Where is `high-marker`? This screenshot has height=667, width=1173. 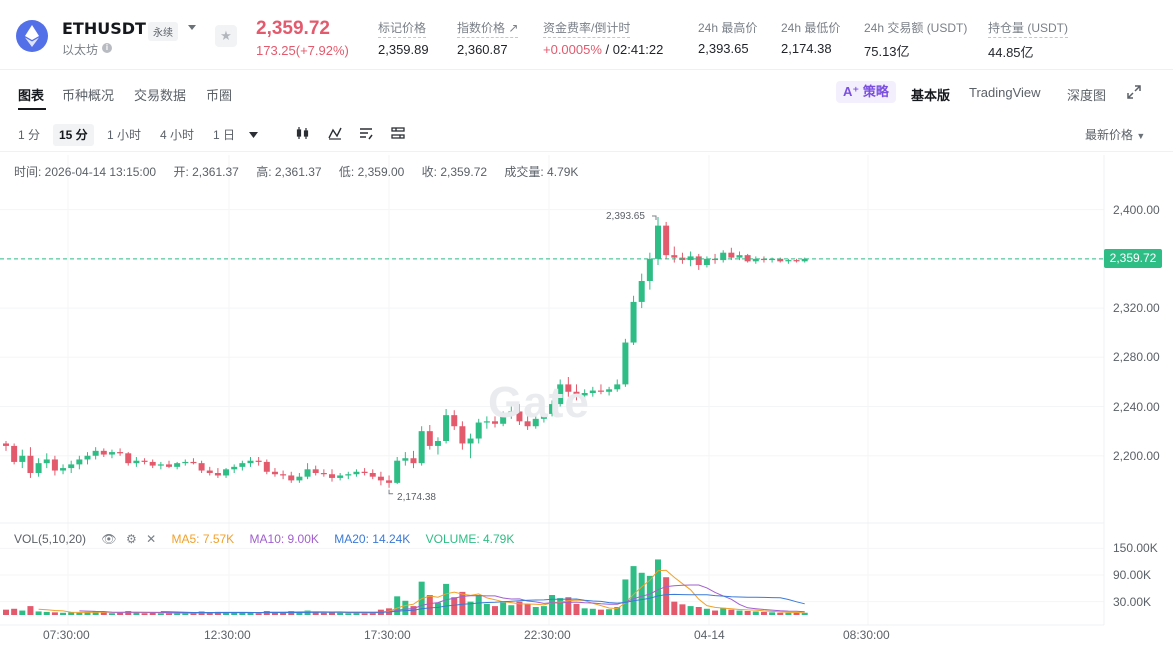
high-marker is located at coordinates (654, 217).